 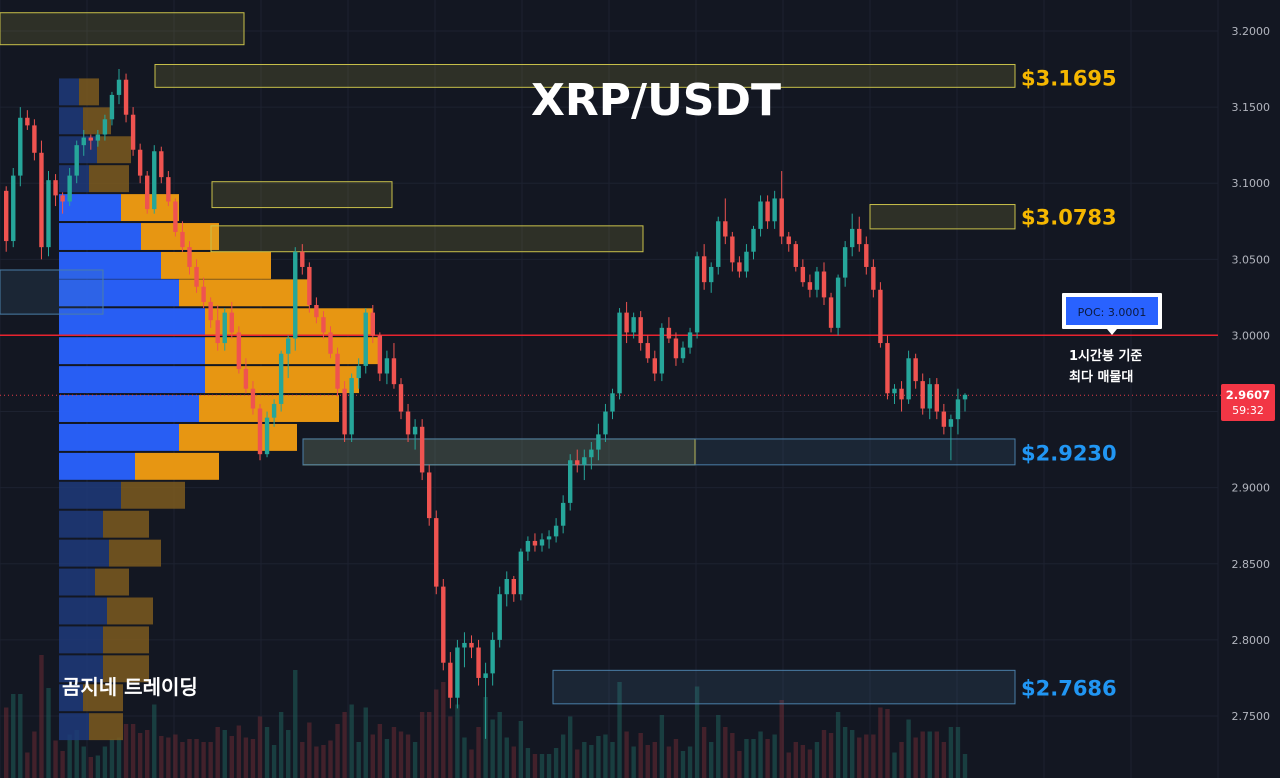 I want to click on level-label: $2.9230, so click(x=1069, y=454).